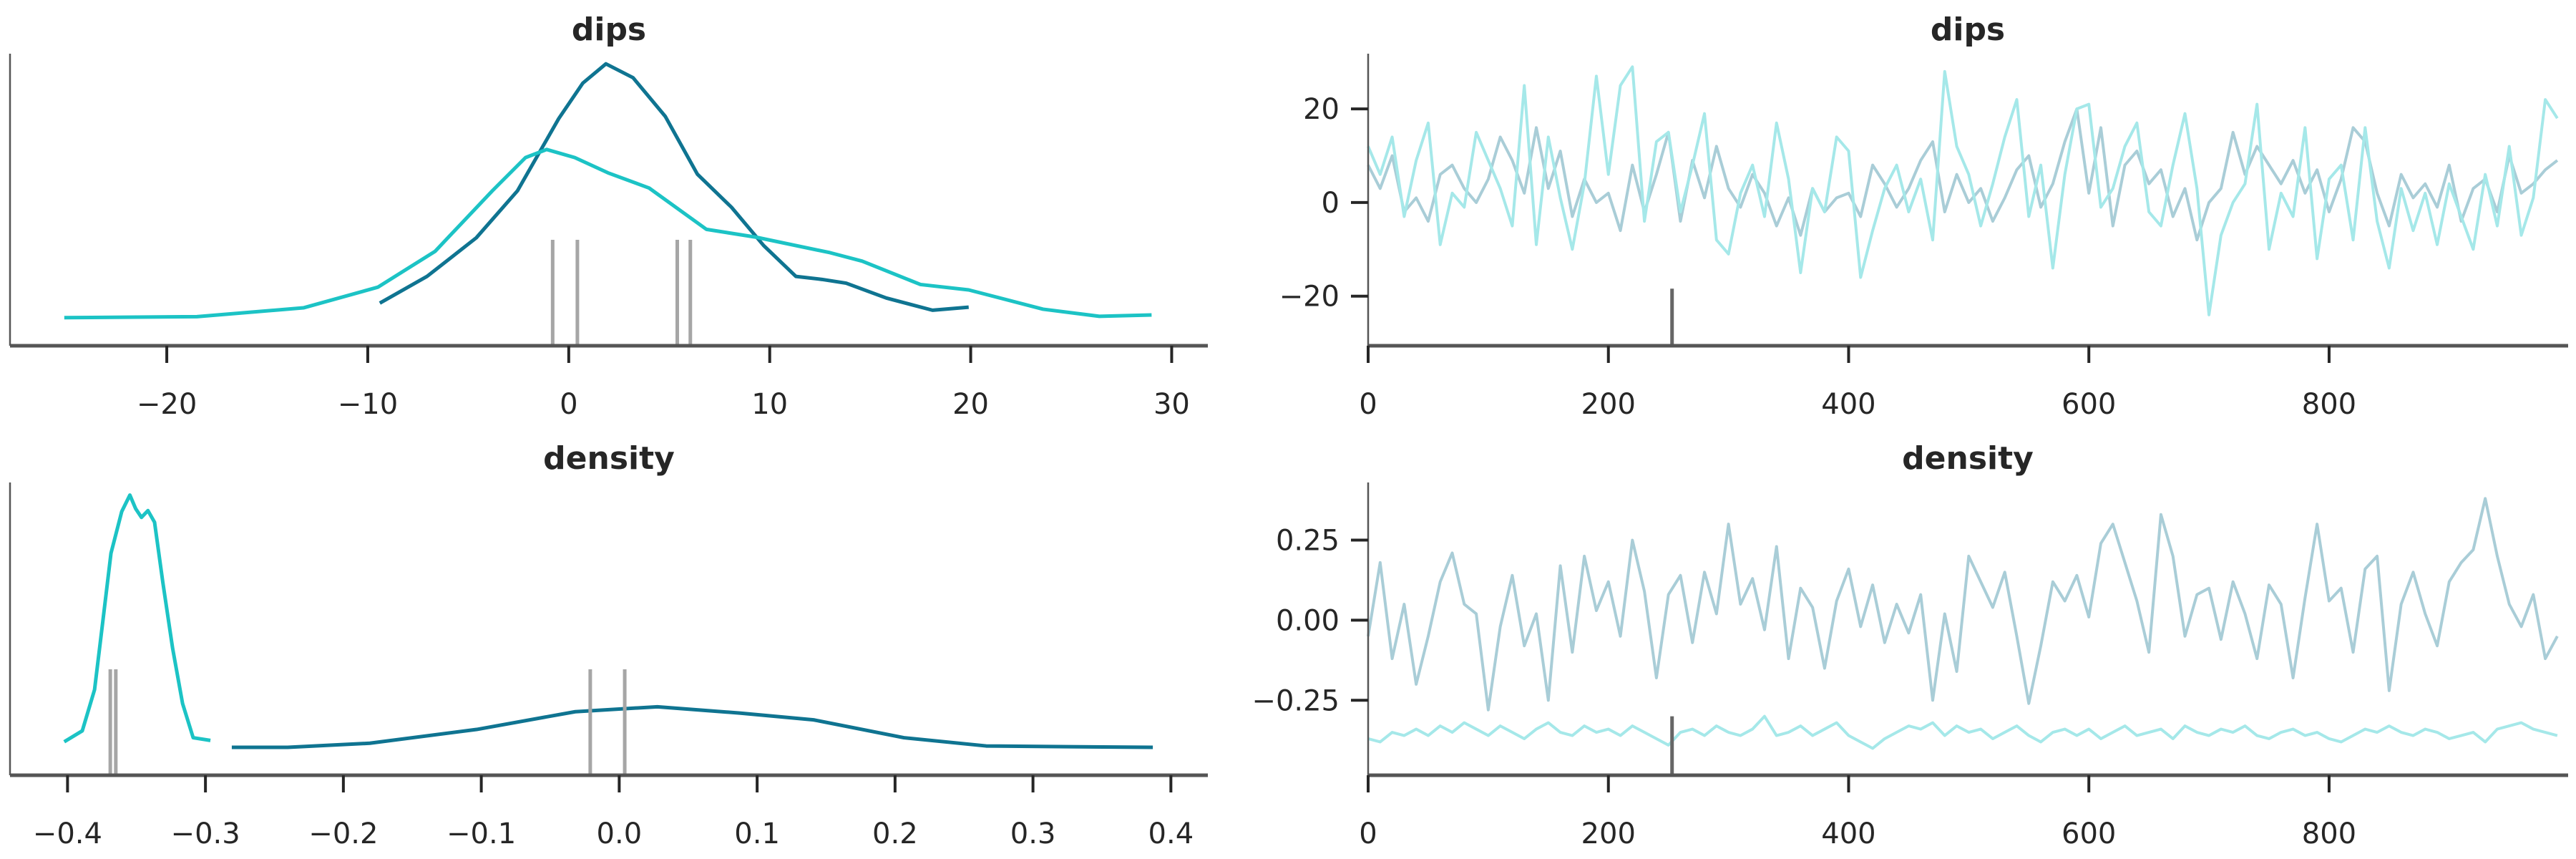 This screenshot has width=2576, height=859. Describe the element at coordinates (343, 833) in the screenshot. I see `x-tick-label: −0.2` at that location.